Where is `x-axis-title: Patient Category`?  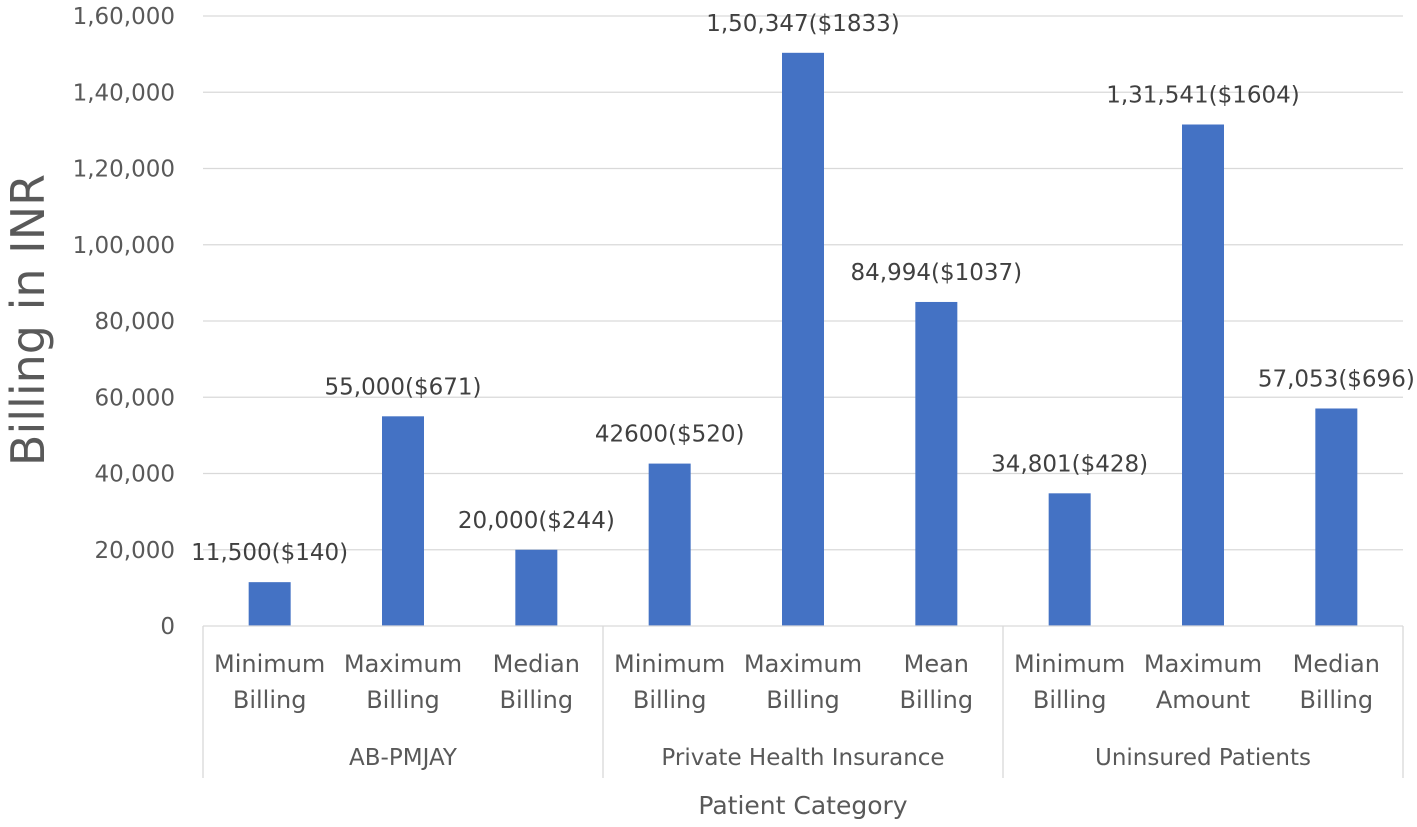
x-axis-title: Patient Category is located at coordinates (802, 805).